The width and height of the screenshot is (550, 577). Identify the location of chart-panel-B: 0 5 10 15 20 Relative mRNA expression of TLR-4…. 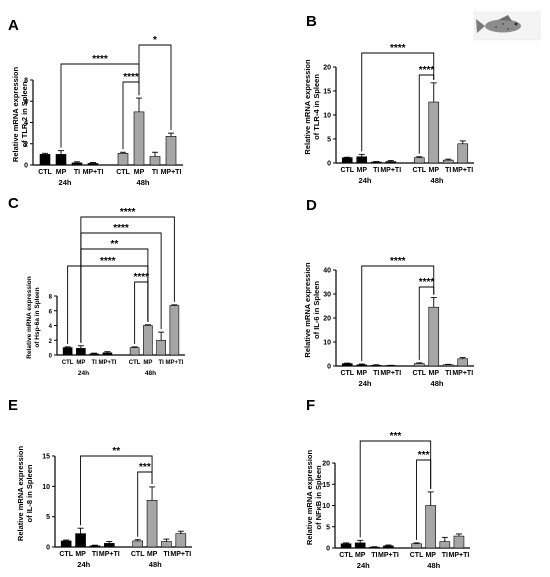
(388, 114).